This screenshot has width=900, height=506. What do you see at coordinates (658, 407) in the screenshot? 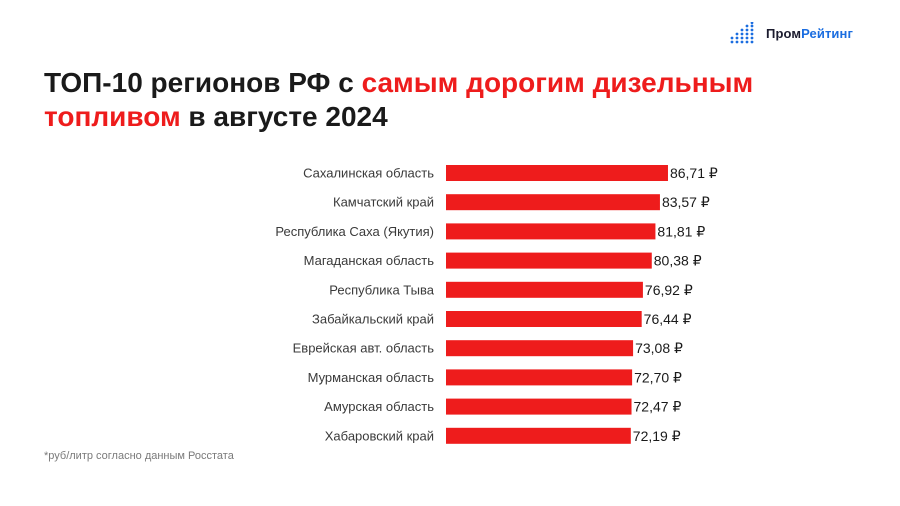
I see `value-label: 72,47 ₽` at bounding box center [658, 407].